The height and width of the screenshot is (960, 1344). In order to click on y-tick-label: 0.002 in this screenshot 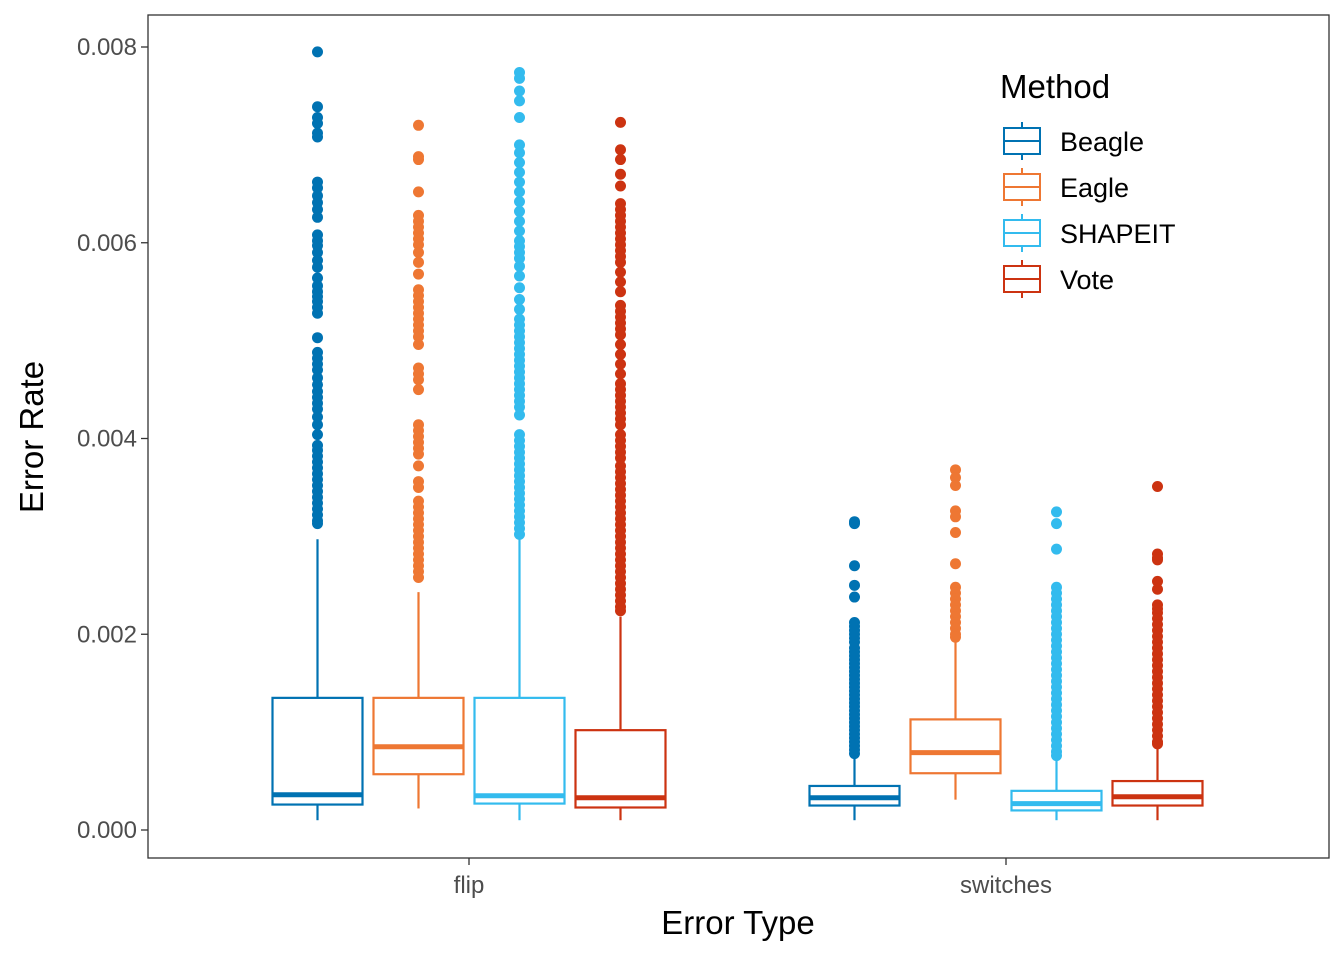, I will do `click(107, 634)`.